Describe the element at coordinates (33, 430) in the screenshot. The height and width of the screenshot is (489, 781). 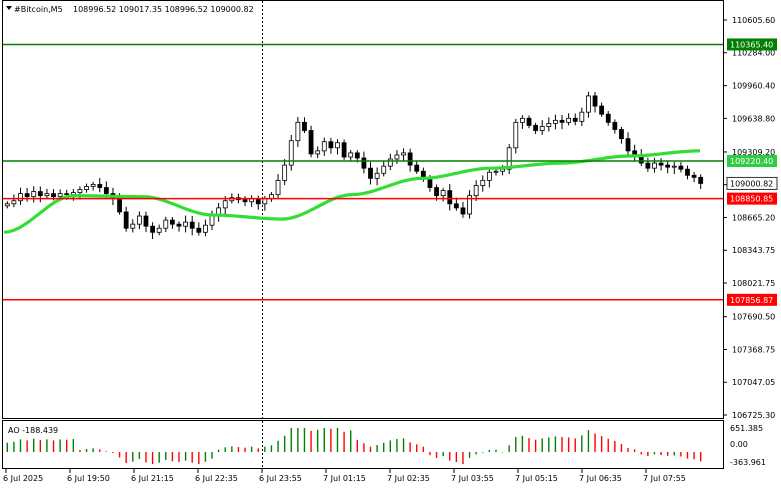
I see `ao-label: AO -188.439` at that location.